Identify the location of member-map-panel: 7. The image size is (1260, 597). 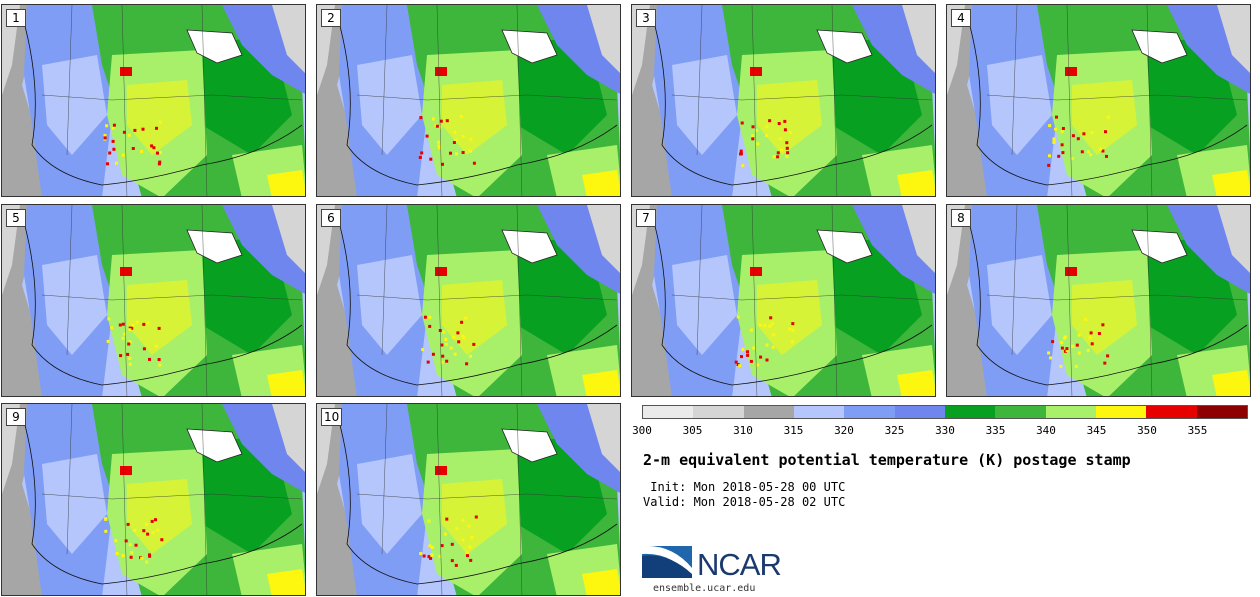
(783, 300).